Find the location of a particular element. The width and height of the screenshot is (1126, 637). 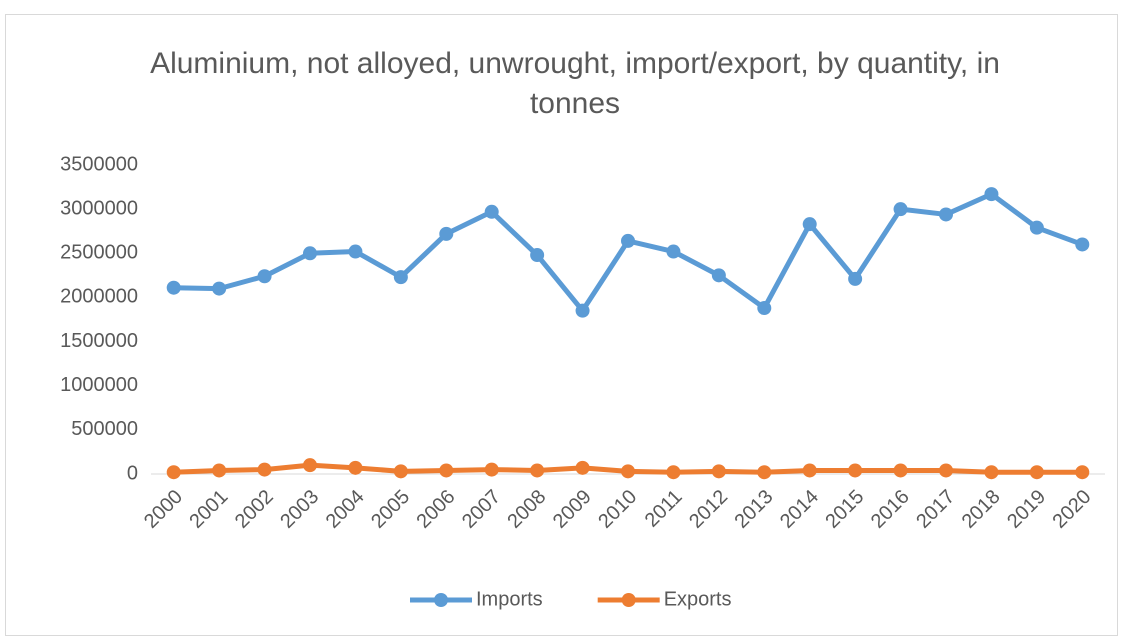

y-tick-label: 1000000 is located at coordinates (99, 385).